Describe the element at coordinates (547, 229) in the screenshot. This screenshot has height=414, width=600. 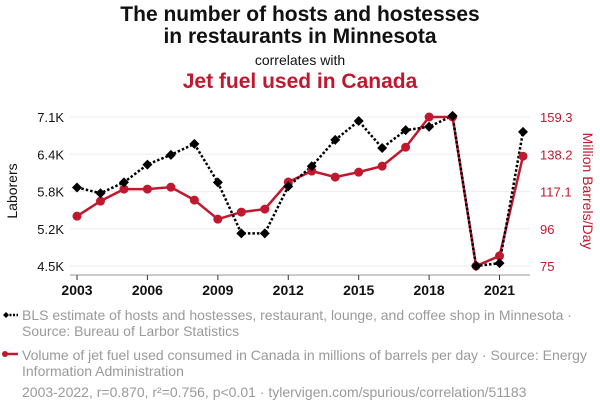
I see `y-tick-label-right: 96` at that location.